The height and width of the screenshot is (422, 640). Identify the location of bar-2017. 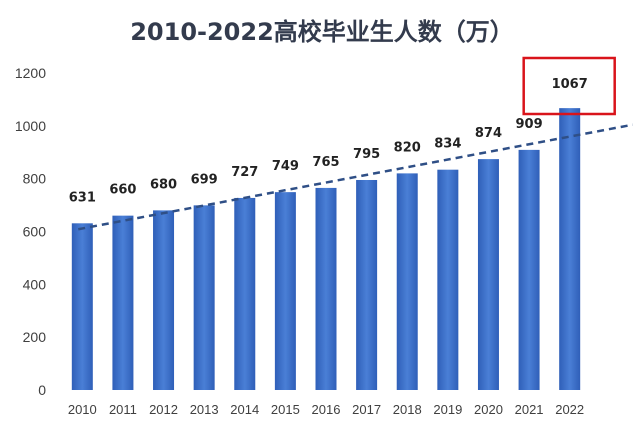
(367, 284).